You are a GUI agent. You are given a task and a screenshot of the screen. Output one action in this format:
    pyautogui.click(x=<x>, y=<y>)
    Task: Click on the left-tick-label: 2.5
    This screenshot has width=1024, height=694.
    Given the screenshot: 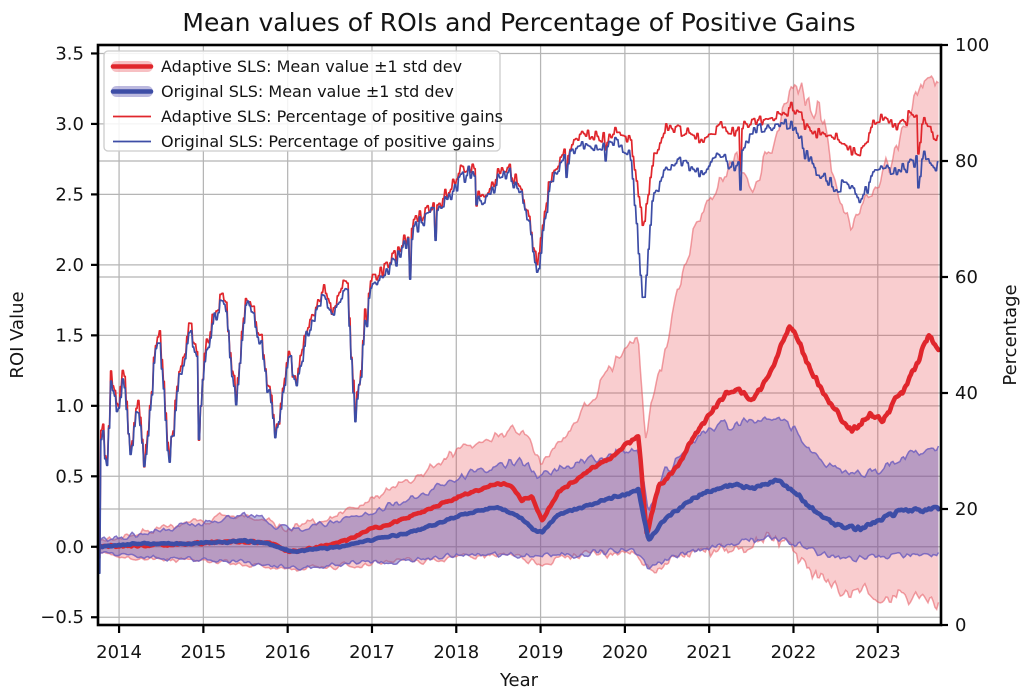 What is the action you would take?
    pyautogui.click(x=69, y=194)
    